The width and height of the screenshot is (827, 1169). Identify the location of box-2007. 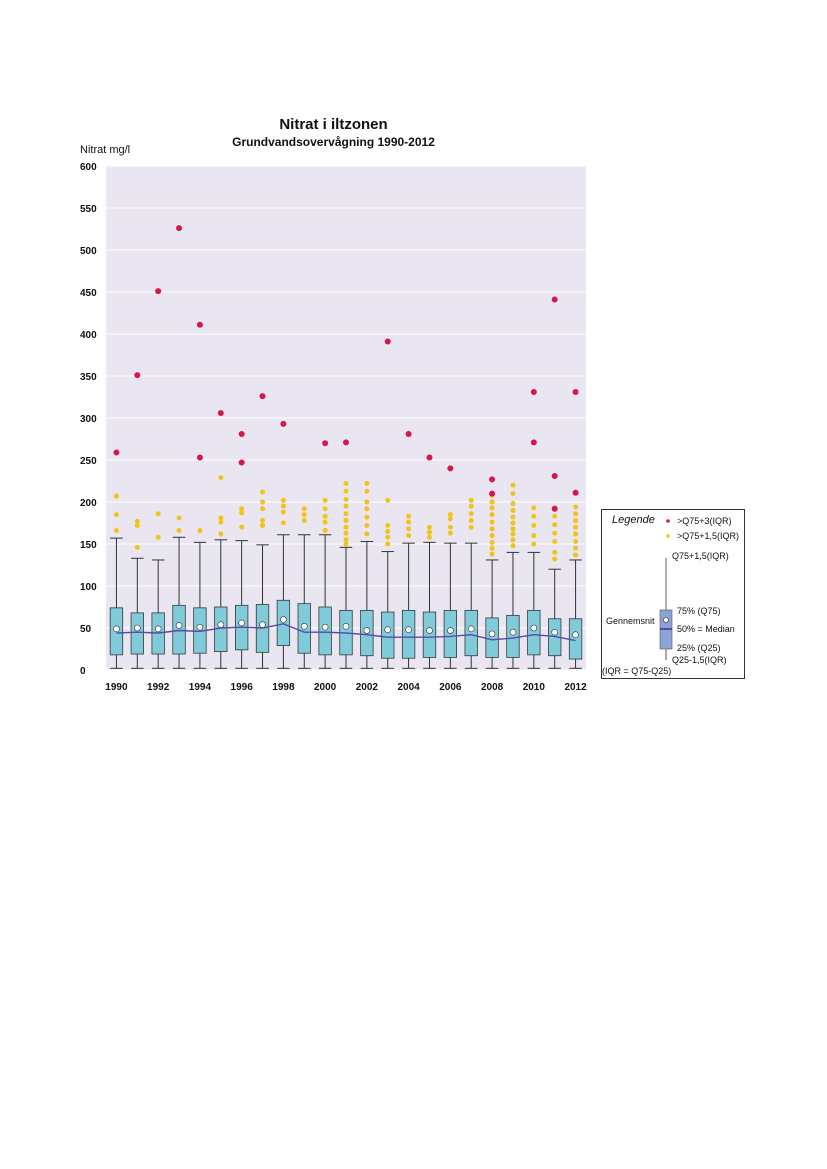
(471, 583).